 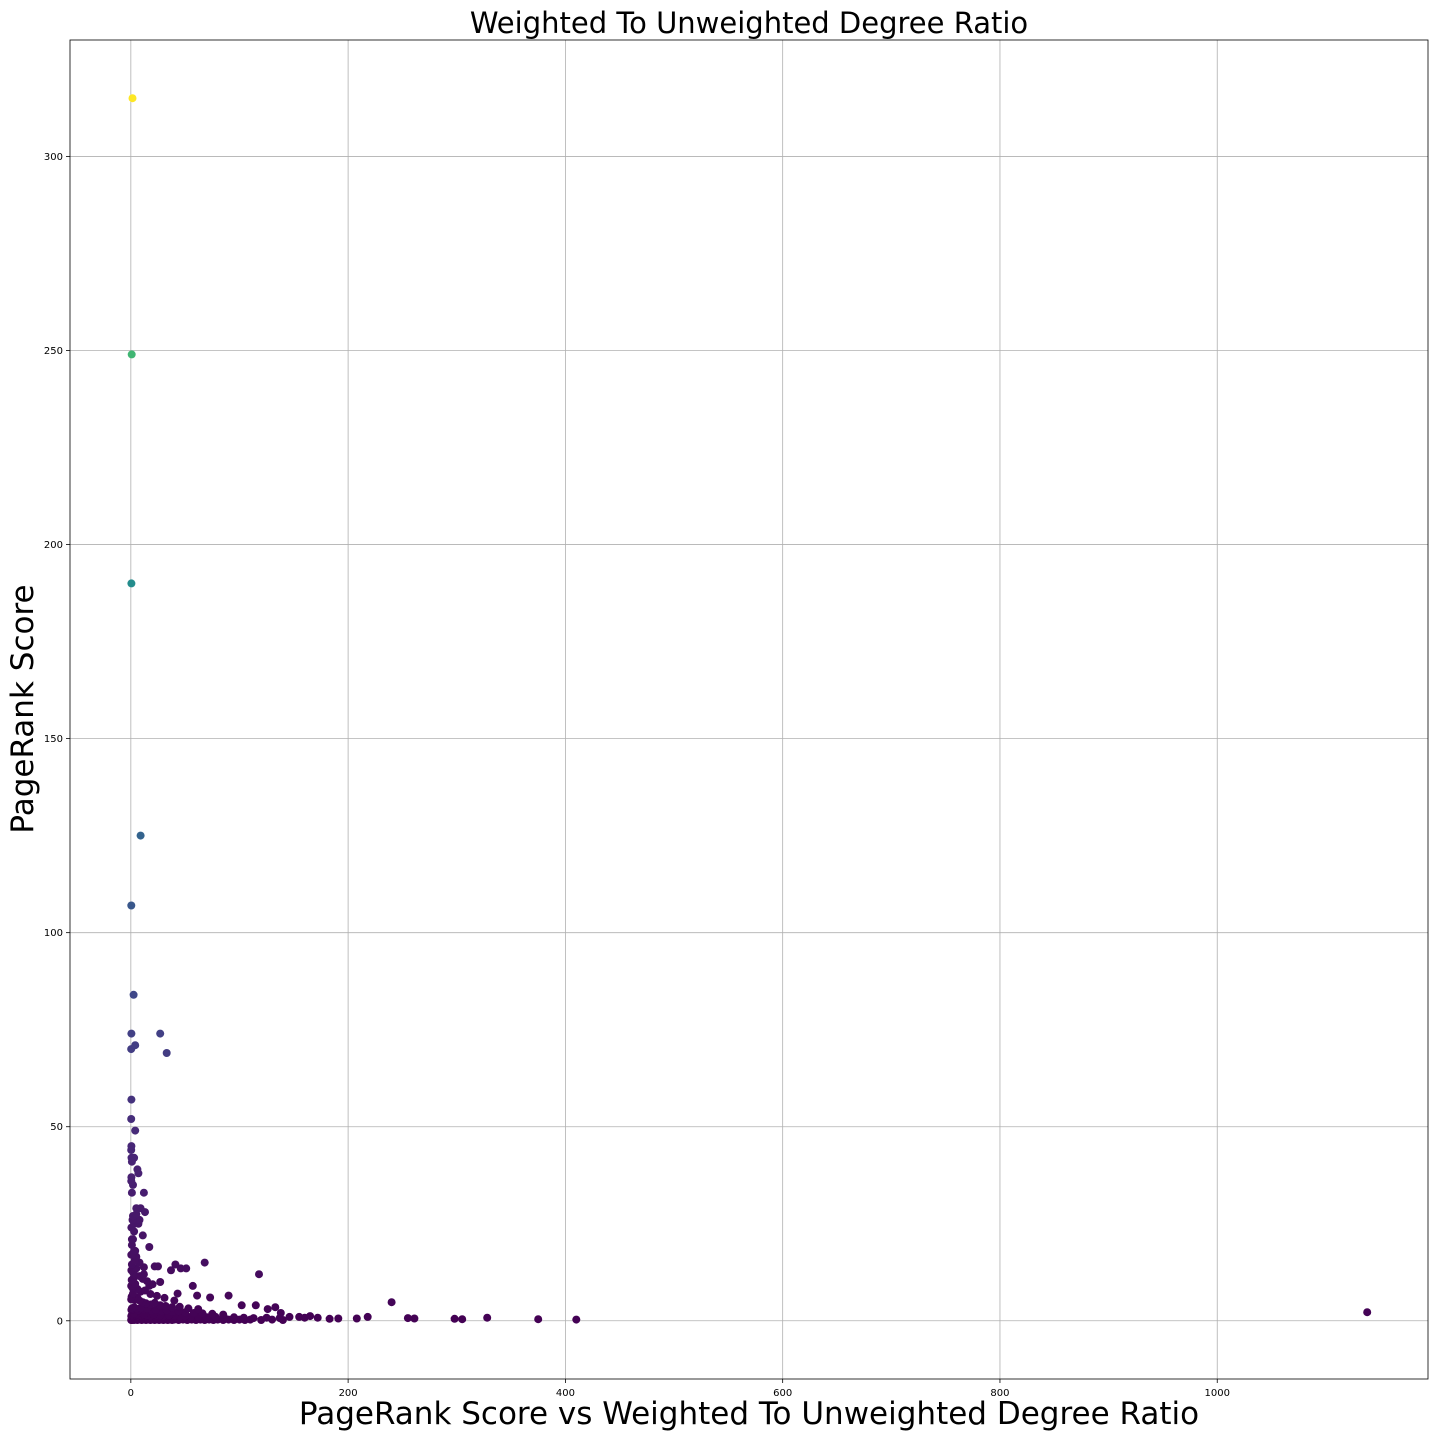 I want to click on x-tick-label: 600, so click(x=782, y=1393).